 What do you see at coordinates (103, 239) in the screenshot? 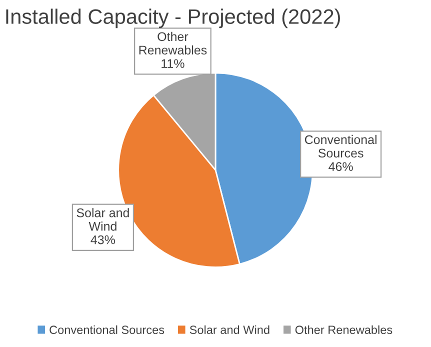
I see `data-label: 43%` at bounding box center [103, 239].